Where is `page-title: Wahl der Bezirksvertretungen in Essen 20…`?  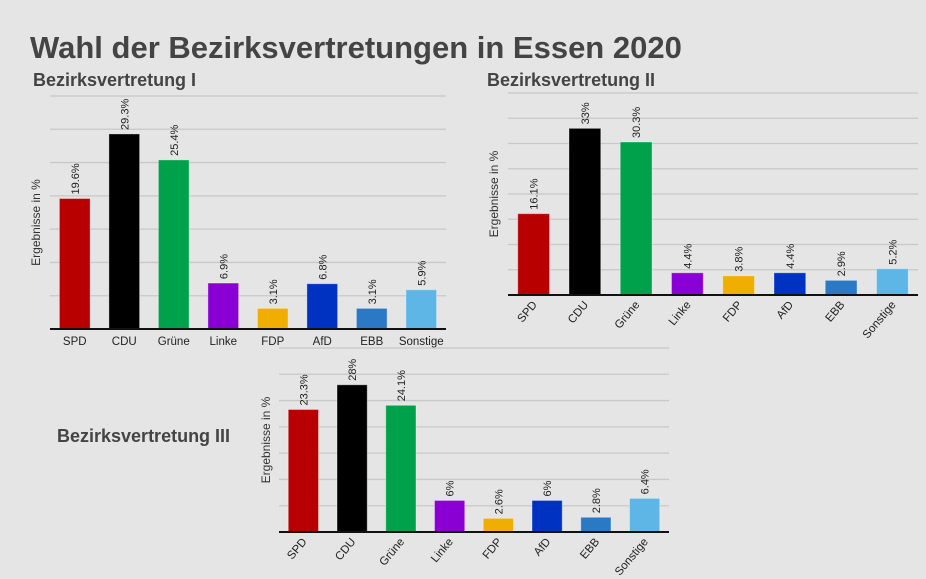
page-title: Wahl der Bezirksvertretungen in Essen 20… is located at coordinates (356, 47).